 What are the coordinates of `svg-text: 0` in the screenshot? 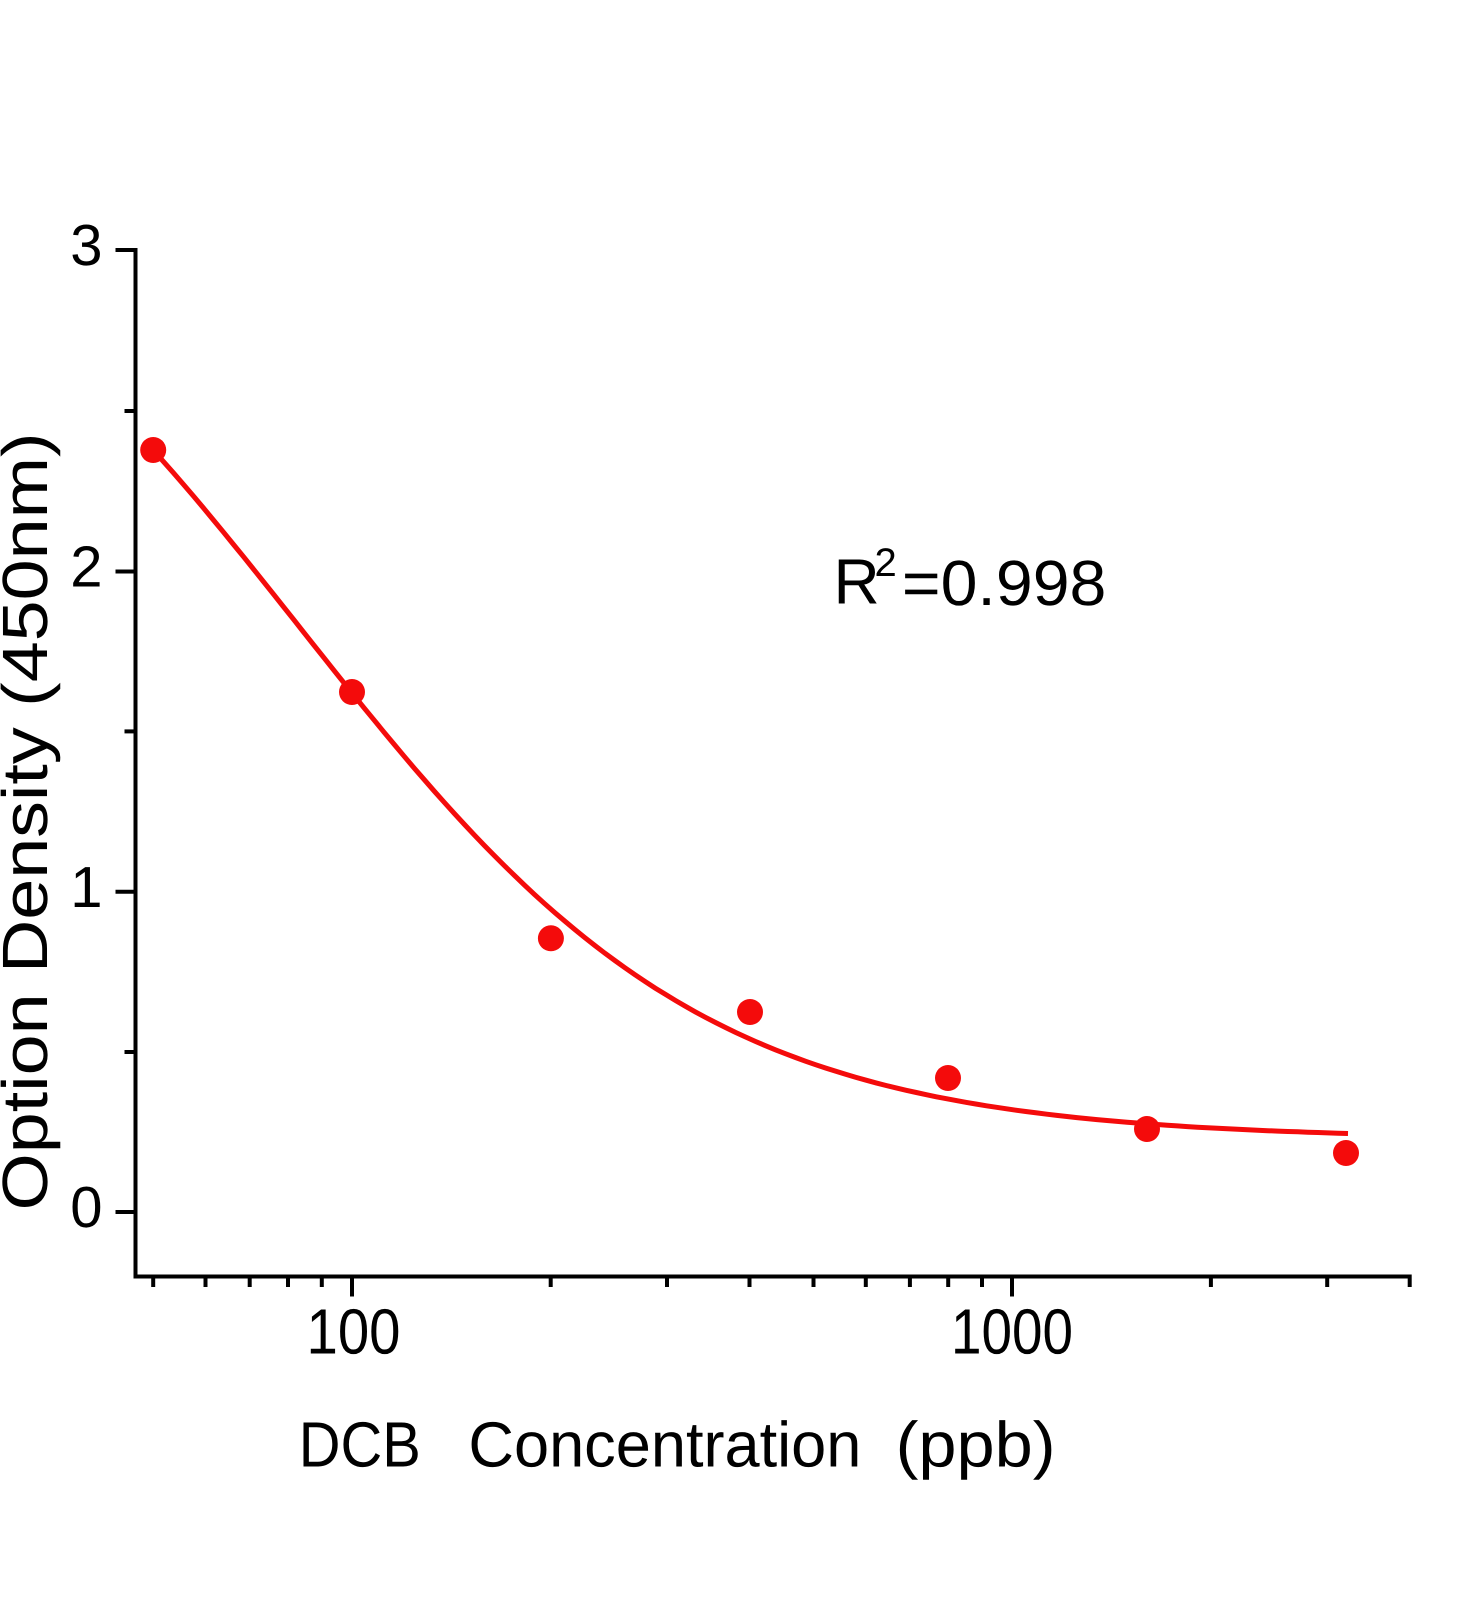 It's located at (86, 1207).